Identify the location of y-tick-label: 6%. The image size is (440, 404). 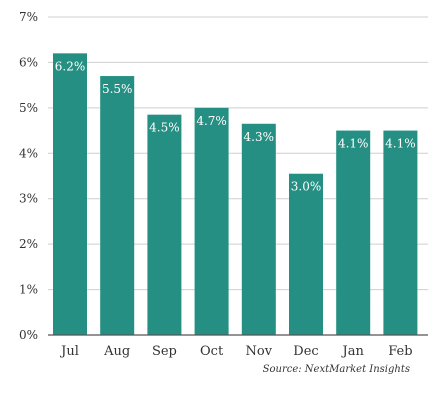
(28, 62).